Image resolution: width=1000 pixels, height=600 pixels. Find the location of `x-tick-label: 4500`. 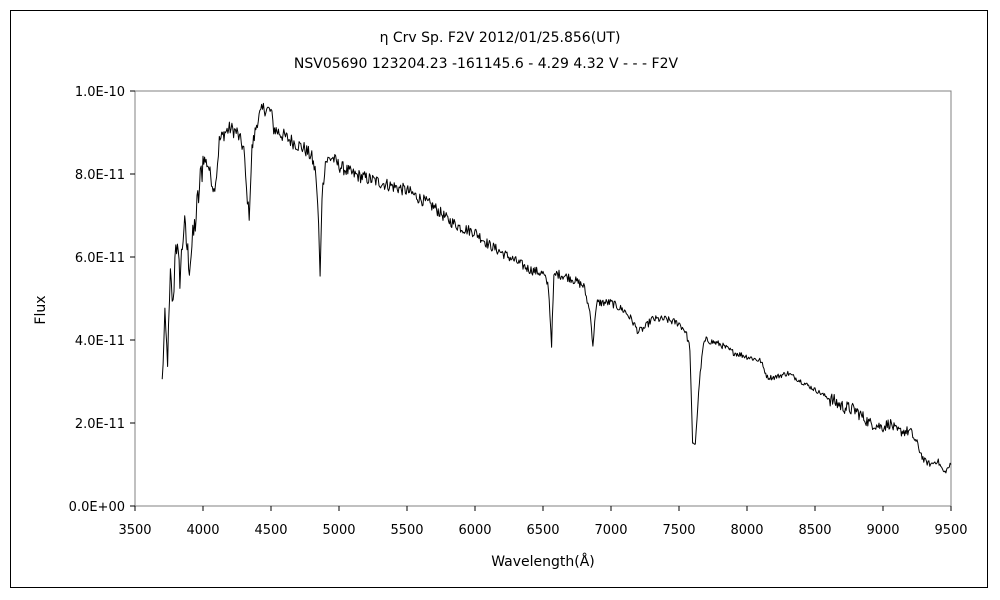

x-tick-label: 4500 is located at coordinates (270, 530).